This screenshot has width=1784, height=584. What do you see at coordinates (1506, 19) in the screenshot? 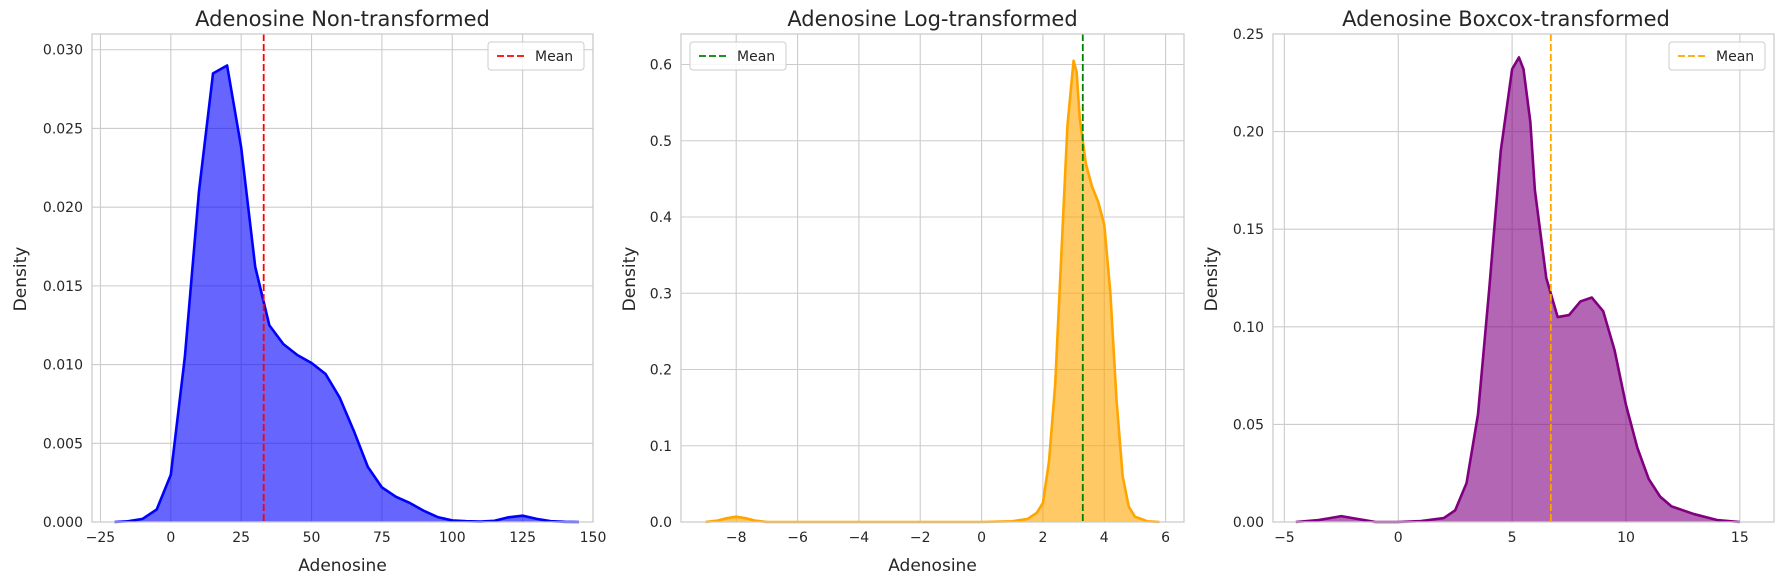
I see `chart-title: Adenosine Boxcox-transformed` at bounding box center [1506, 19].